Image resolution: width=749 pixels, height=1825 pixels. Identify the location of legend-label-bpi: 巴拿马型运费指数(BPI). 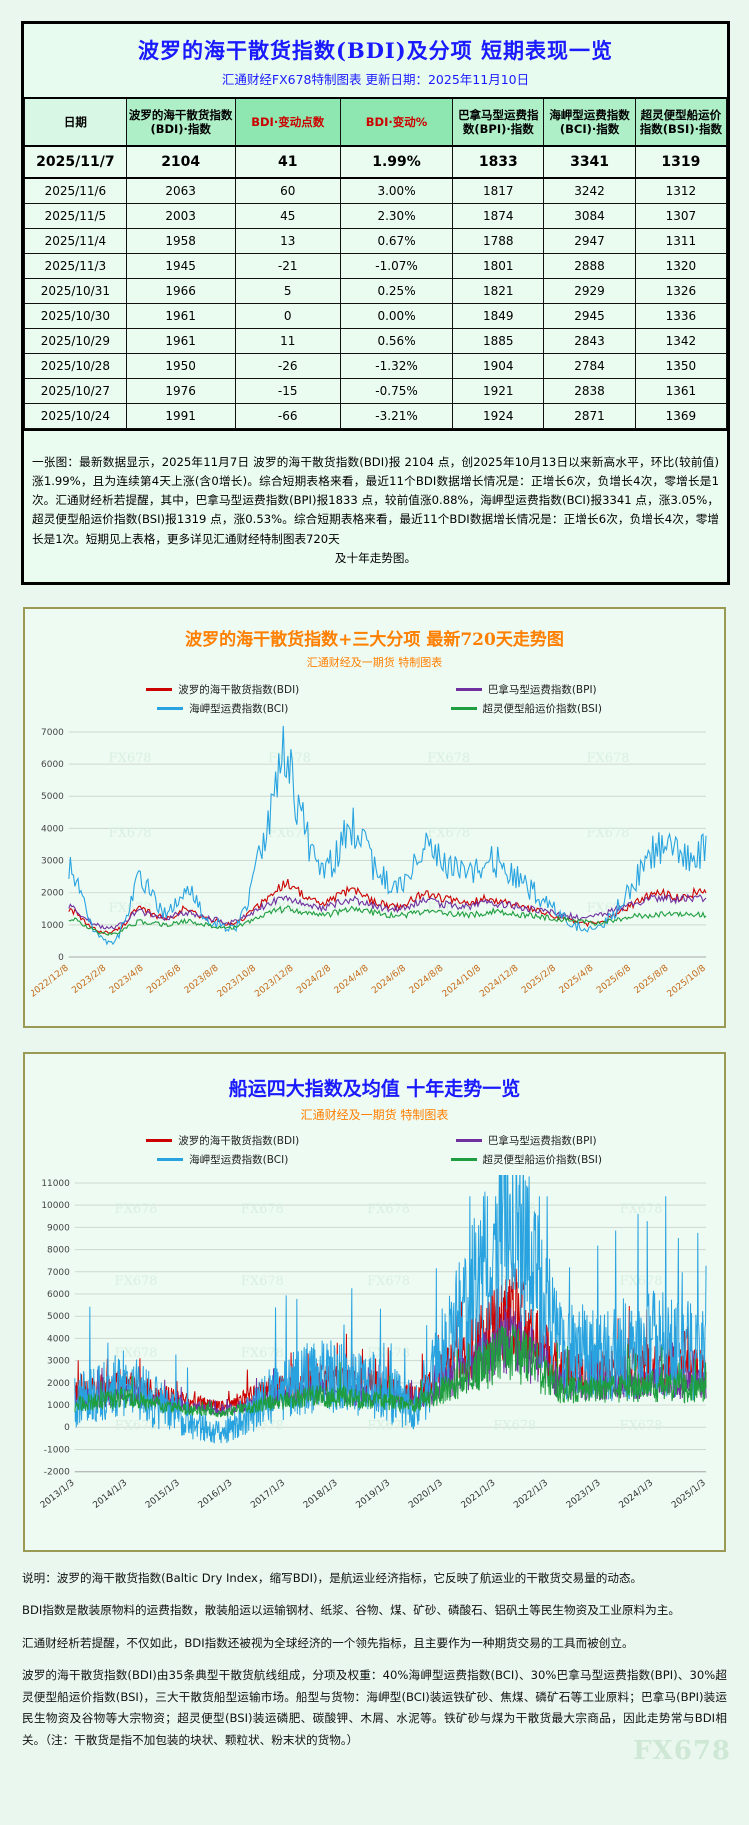
(542, 1141).